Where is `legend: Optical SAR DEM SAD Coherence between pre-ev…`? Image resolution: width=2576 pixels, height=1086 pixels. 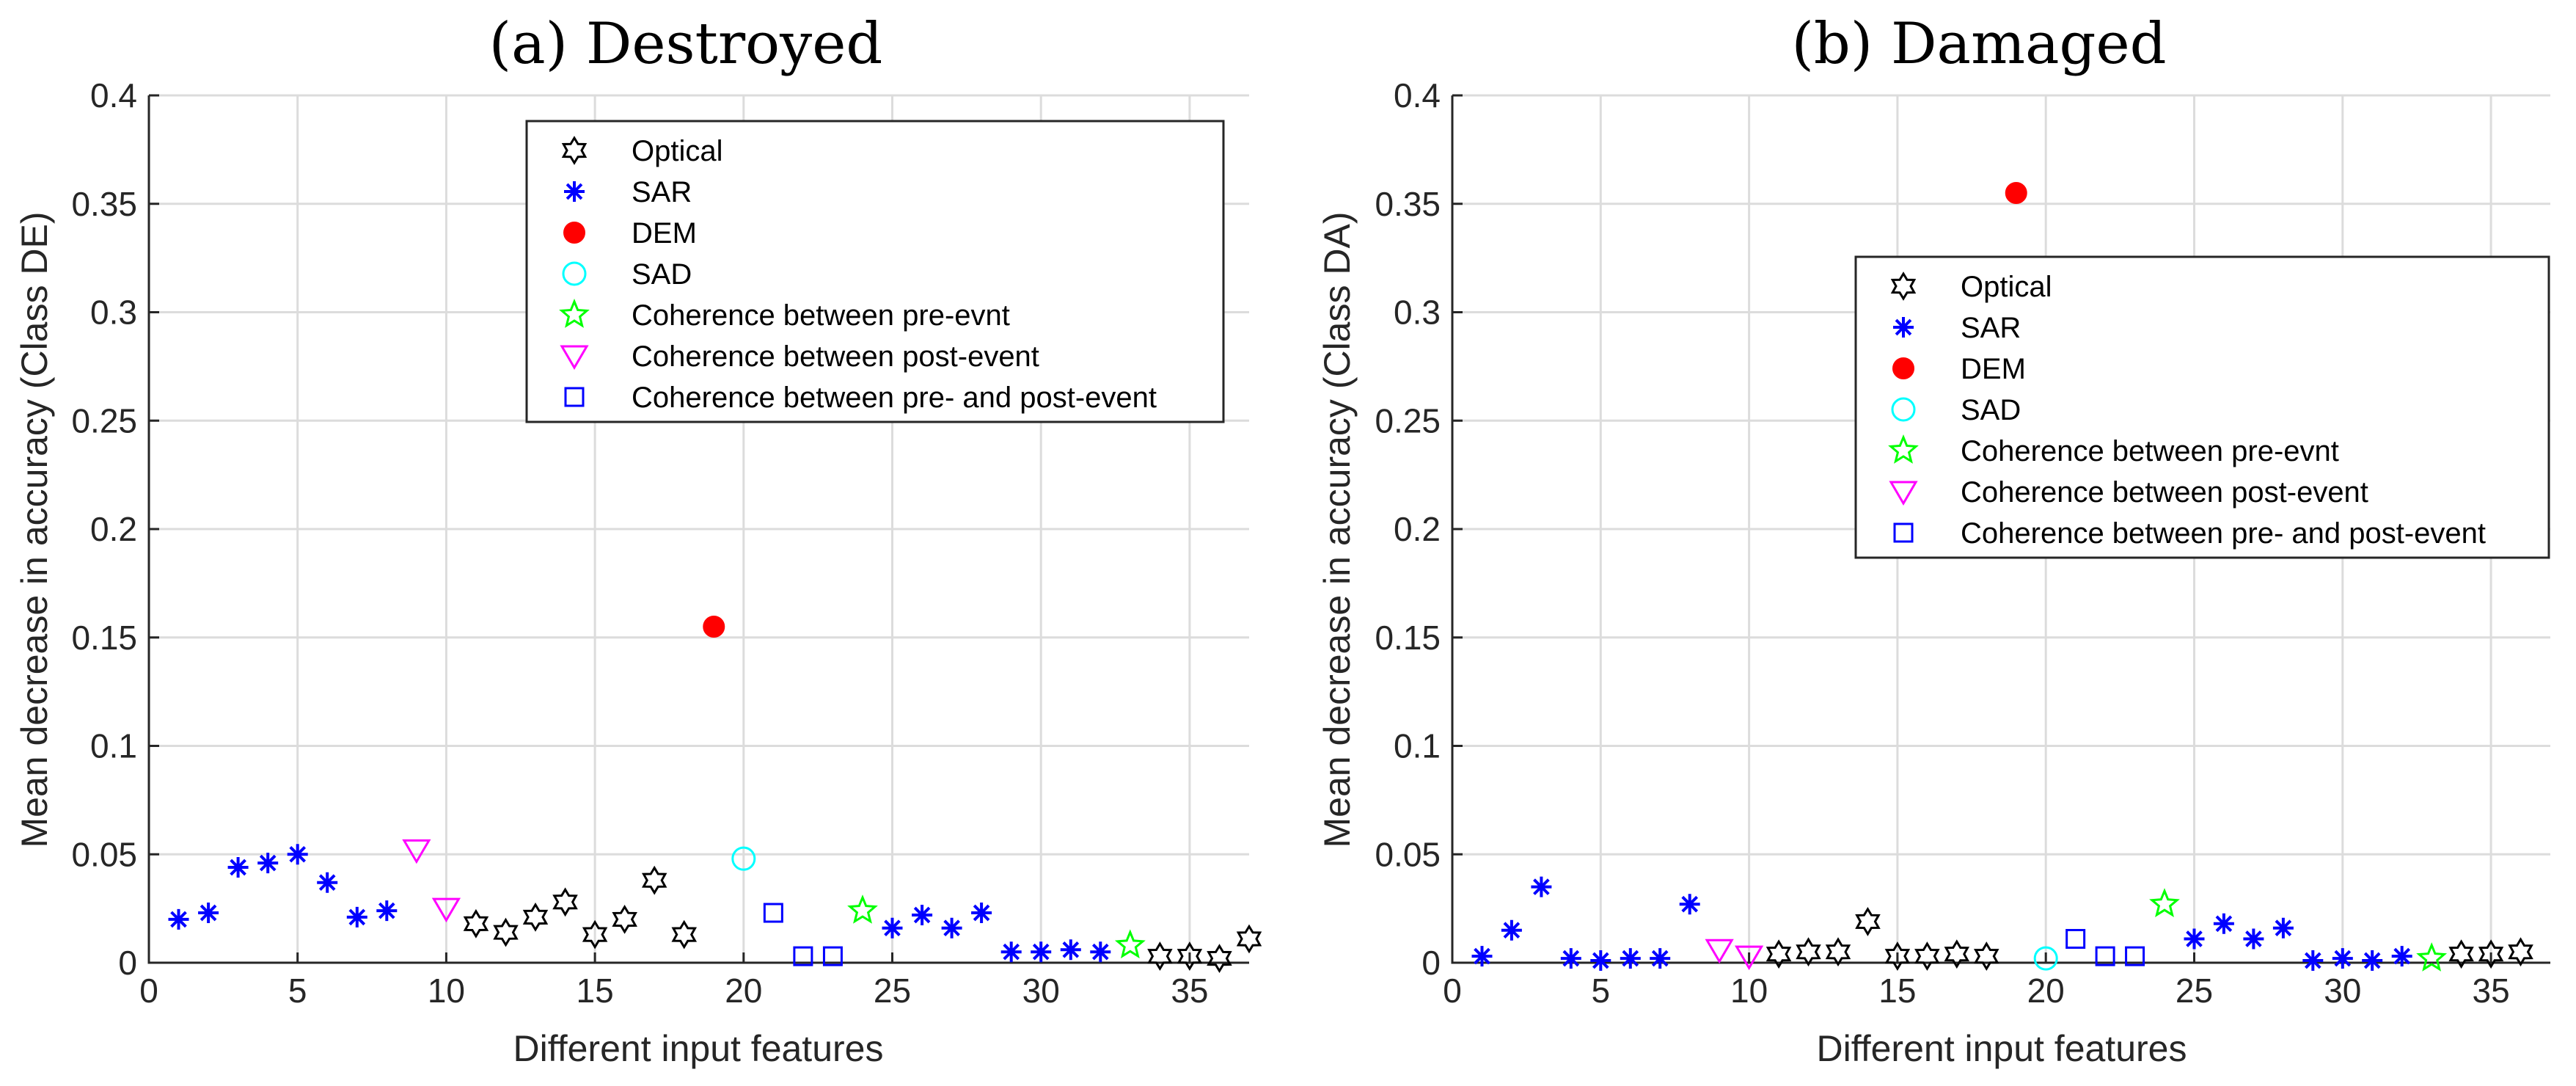 legend: Optical SAR DEM SAD Coherence between pre-ev… is located at coordinates (875, 271).